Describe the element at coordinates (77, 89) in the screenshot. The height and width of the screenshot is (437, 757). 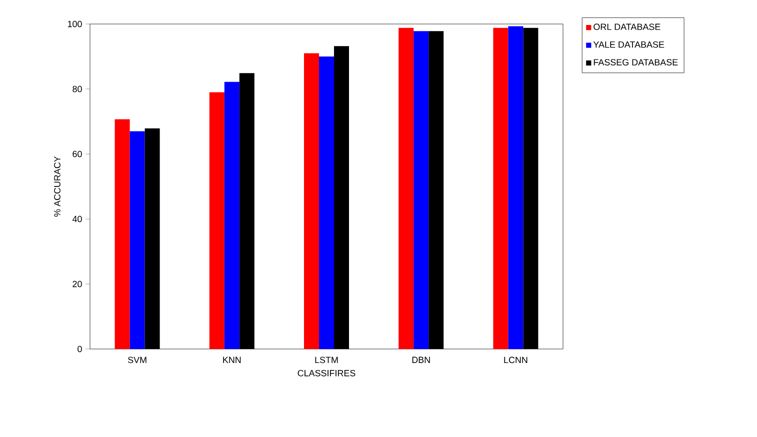
I see `y-tick-label: 80` at that location.